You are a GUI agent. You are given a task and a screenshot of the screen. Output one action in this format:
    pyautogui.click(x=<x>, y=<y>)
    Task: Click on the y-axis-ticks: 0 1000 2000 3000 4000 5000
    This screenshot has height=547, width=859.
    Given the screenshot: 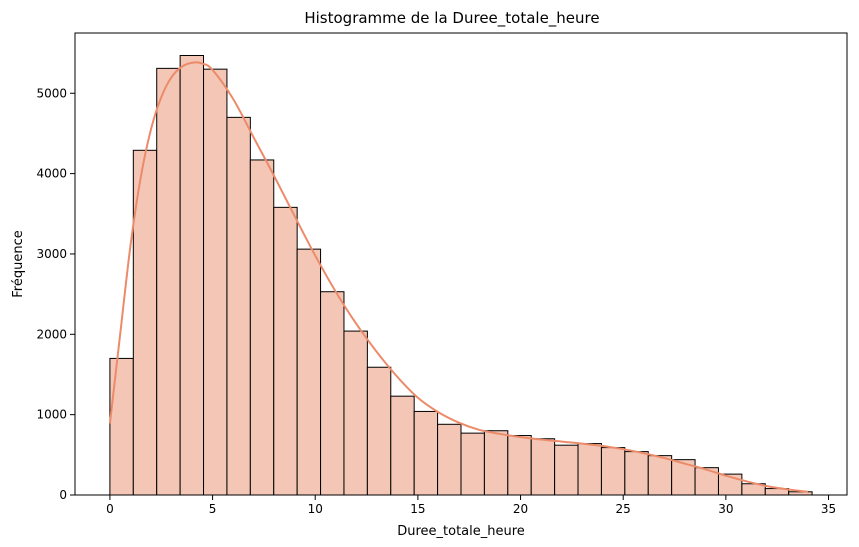 What is the action you would take?
    pyautogui.click(x=55, y=294)
    